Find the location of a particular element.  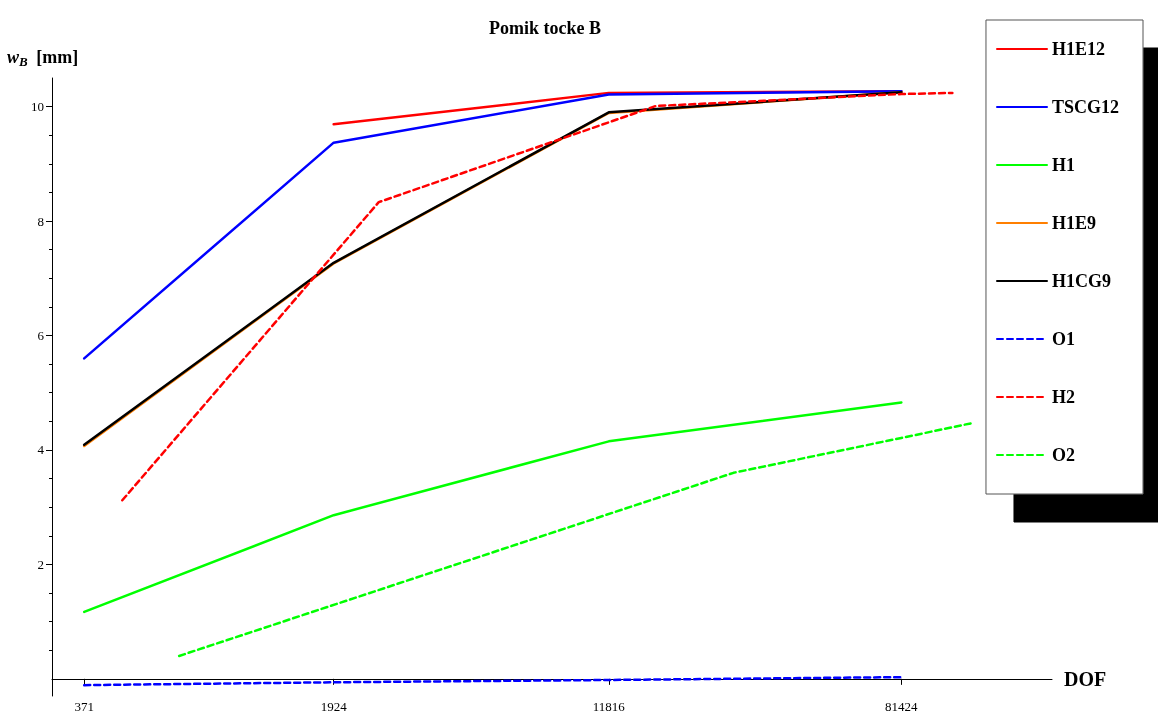

legend-label: H1CG9 is located at coordinates (1081, 281).